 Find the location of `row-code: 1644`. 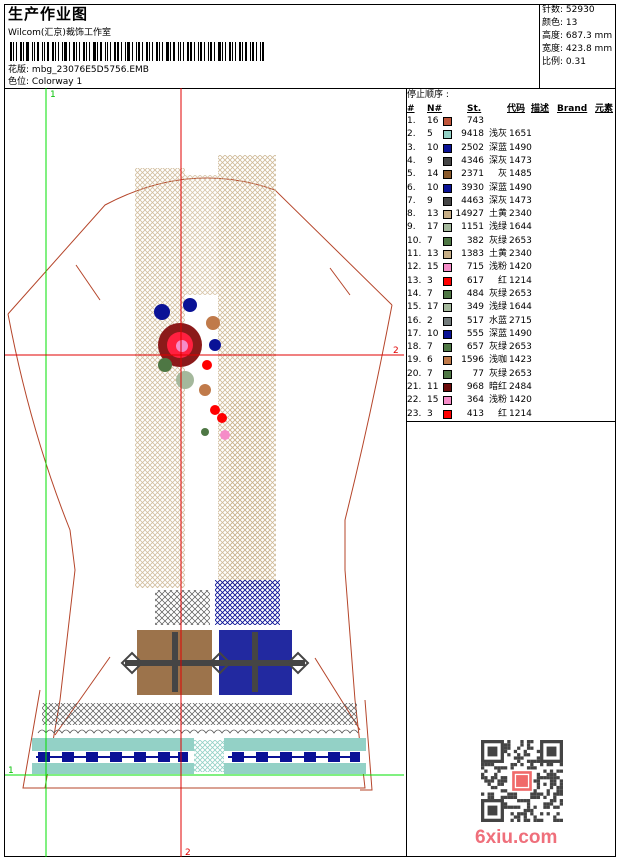

row-code: 1644 is located at coordinates (520, 307).